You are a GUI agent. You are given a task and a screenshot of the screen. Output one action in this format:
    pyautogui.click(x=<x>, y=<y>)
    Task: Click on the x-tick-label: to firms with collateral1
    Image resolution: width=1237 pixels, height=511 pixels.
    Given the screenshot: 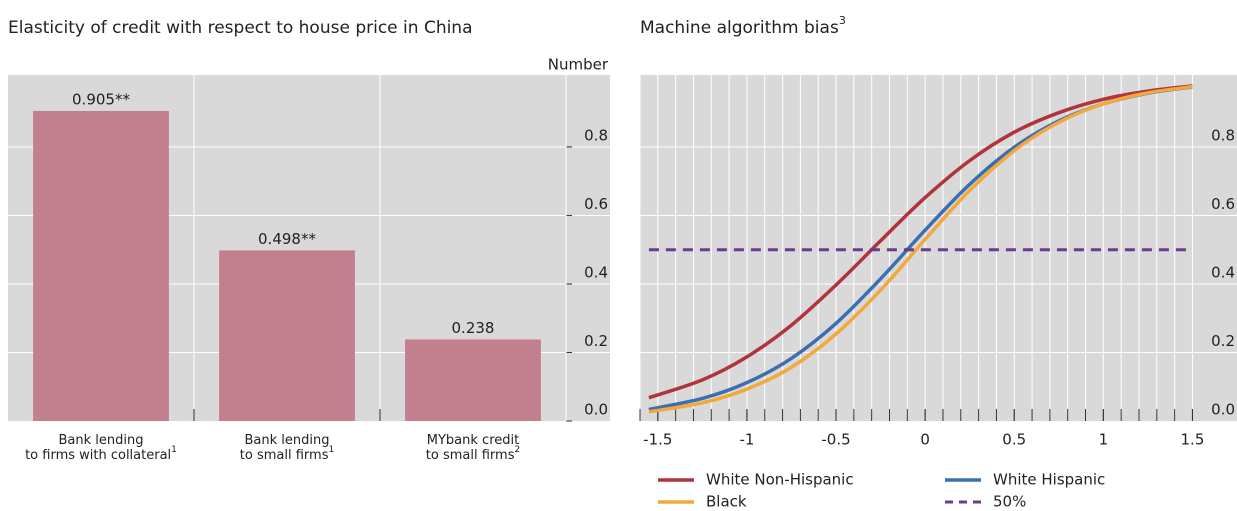 What is the action you would take?
    pyautogui.click(x=101, y=454)
    